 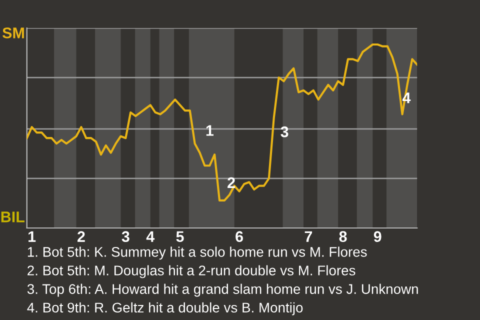 What do you see at coordinates (210, 130) in the screenshot?
I see `annotation: 1` at bounding box center [210, 130].